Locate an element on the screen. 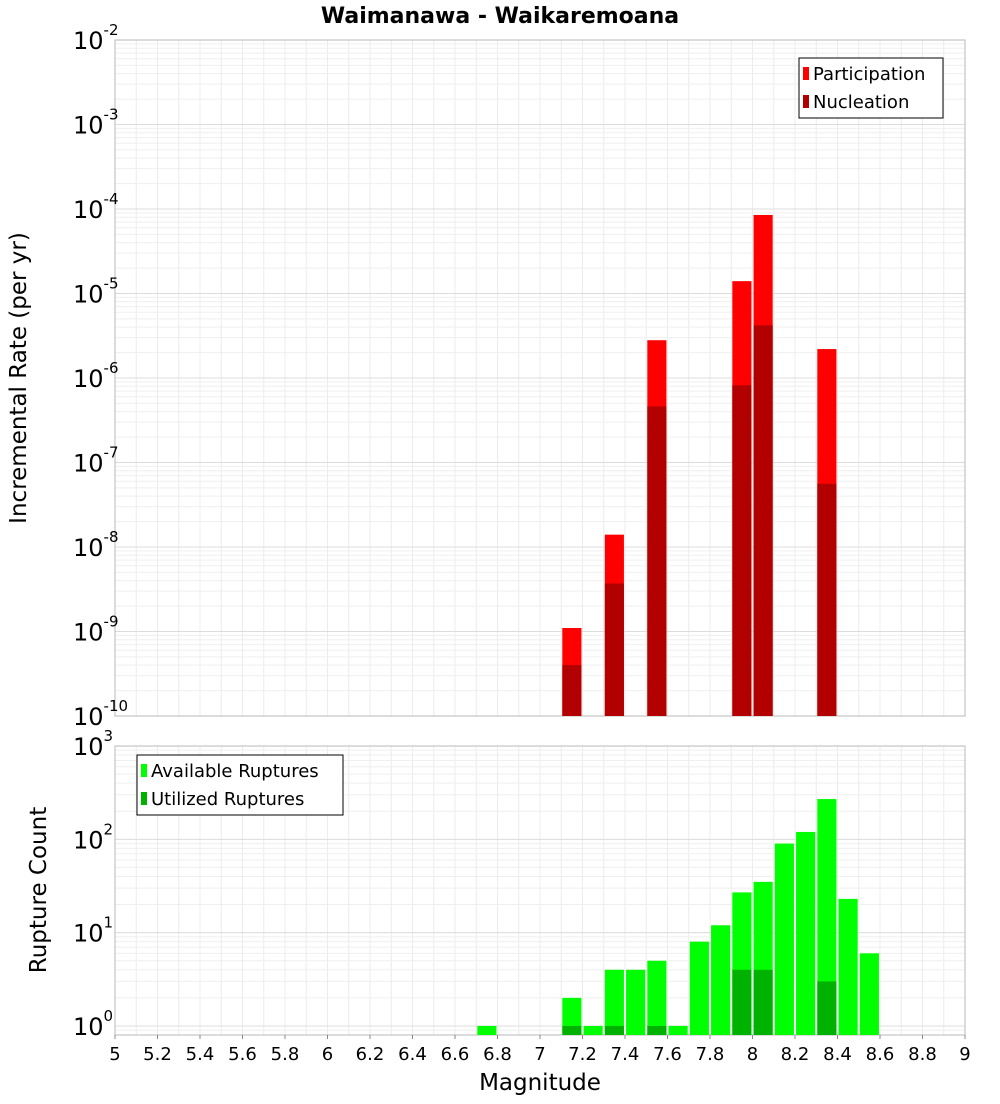 Image resolution: width=1000 pixels, height=1104 pixels. x-tick-label: 5 is located at coordinates (114, 1054).